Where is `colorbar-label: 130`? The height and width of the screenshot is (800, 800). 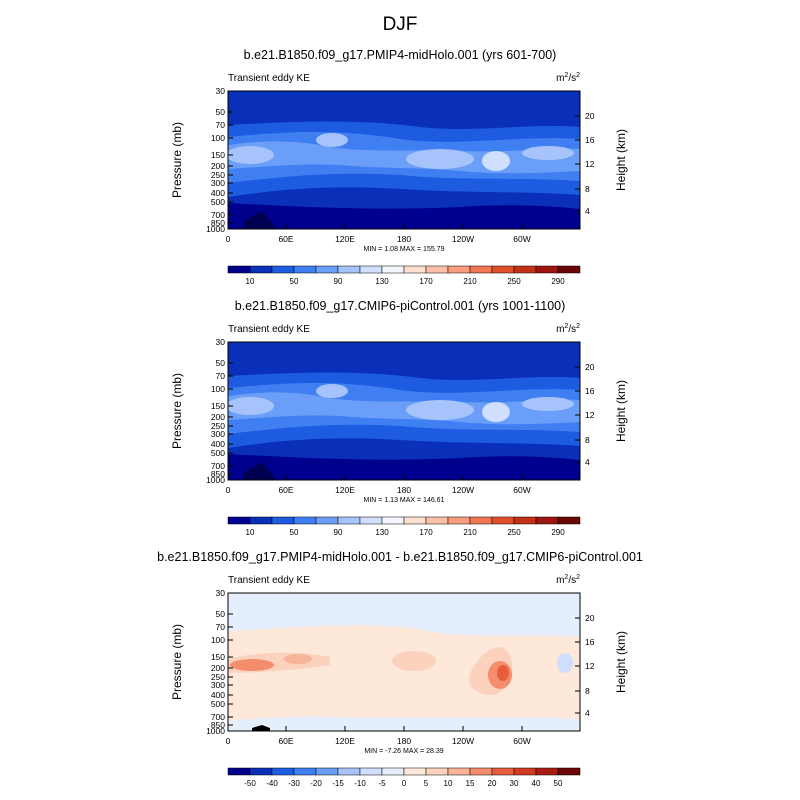 colorbar-label: 130 is located at coordinates (382, 532).